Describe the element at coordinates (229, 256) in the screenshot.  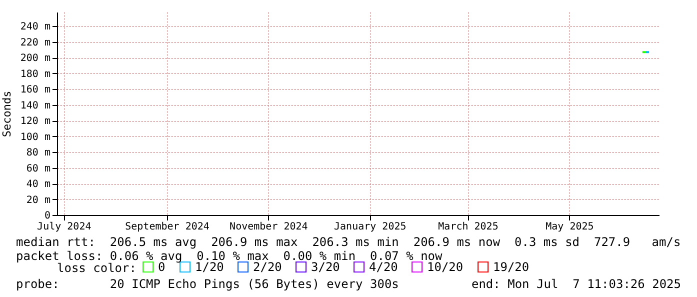
I see `text: packet loss: 0.06 % avg 0.10 % max 0.00 % min 0.07 % now` at that location.